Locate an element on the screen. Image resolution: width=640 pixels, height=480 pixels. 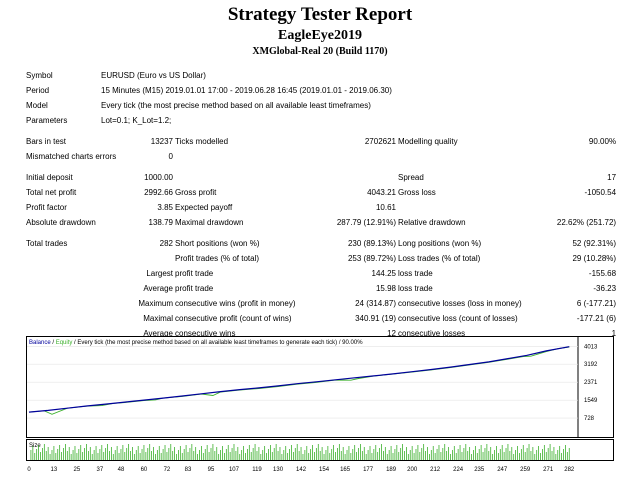
max-cons-losses-label: consecutive losses (loss in money) is located at coordinates (460, 303).